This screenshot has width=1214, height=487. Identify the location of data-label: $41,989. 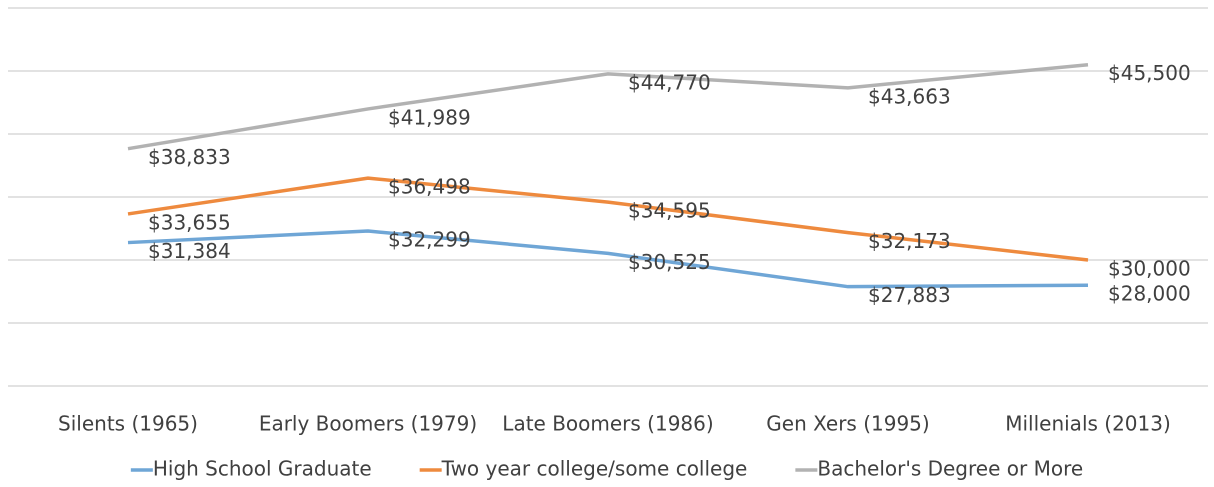
(429, 117).